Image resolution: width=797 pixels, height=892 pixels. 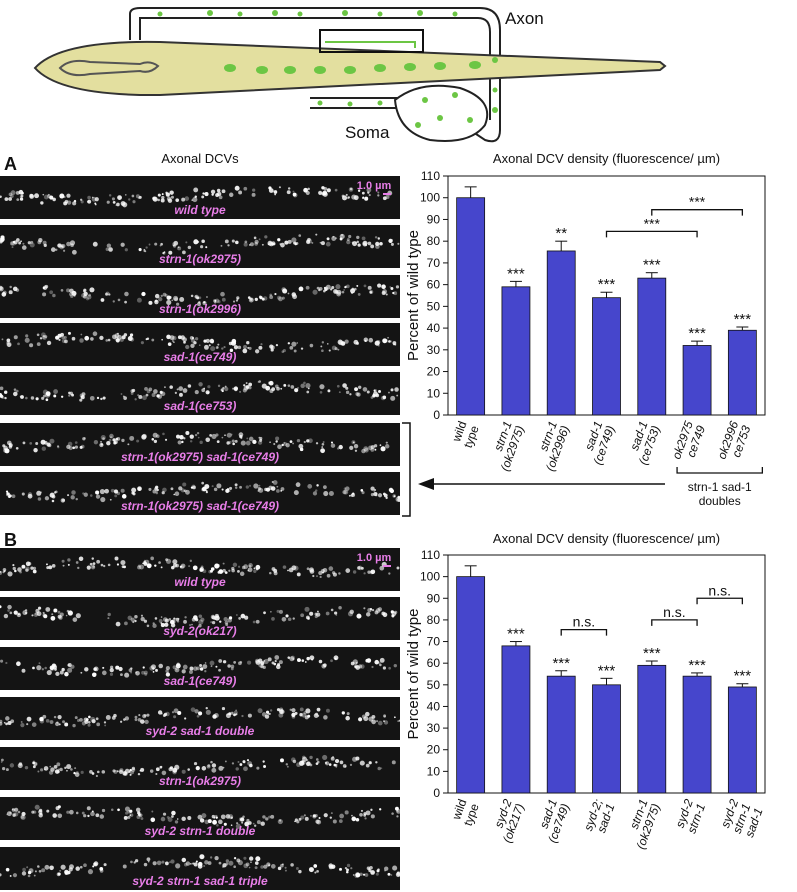 I want to click on strip-label: syd-2(ok217), so click(x=199, y=631).